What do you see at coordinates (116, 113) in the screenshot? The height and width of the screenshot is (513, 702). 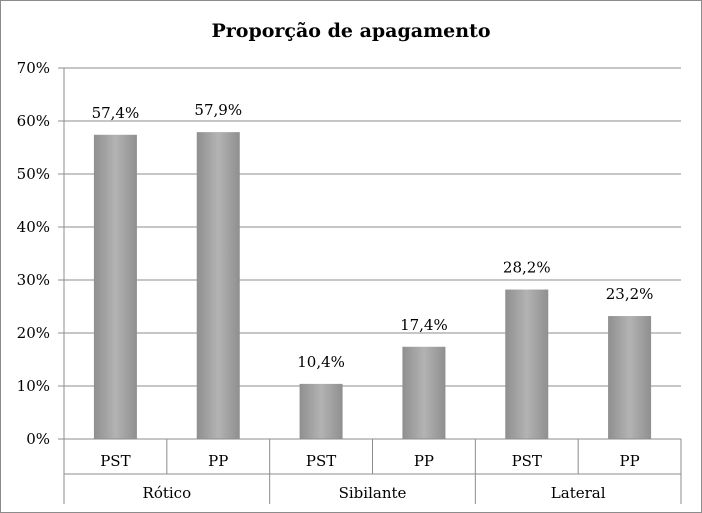 I see `data-label: 57,4%` at bounding box center [116, 113].